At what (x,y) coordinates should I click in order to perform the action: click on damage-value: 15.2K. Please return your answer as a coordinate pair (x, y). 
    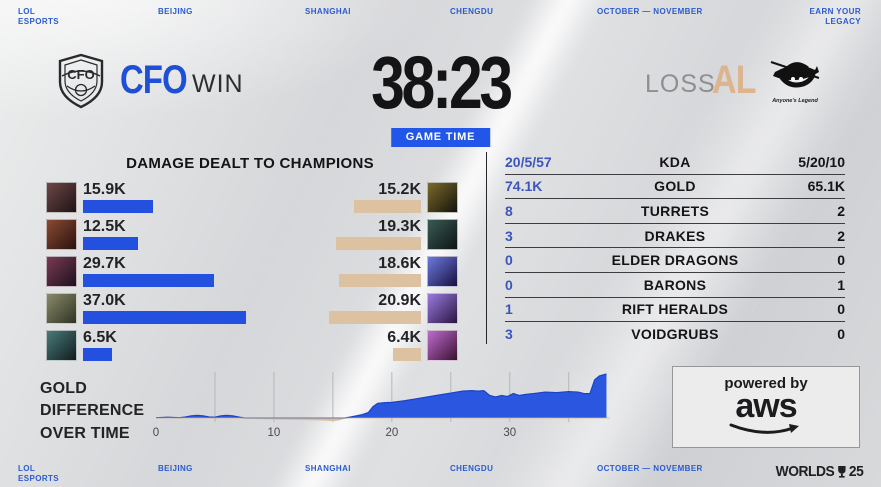
    Looking at the image, I should click on (399, 189).